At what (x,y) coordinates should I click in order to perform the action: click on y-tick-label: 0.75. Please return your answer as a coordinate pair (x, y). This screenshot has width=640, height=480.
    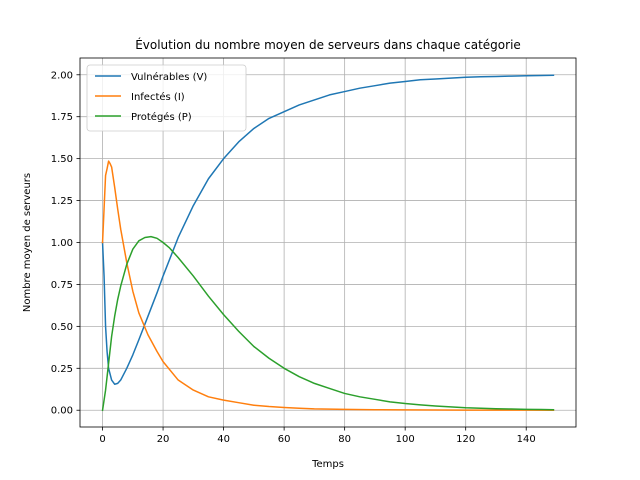
    Looking at the image, I should click on (62, 285).